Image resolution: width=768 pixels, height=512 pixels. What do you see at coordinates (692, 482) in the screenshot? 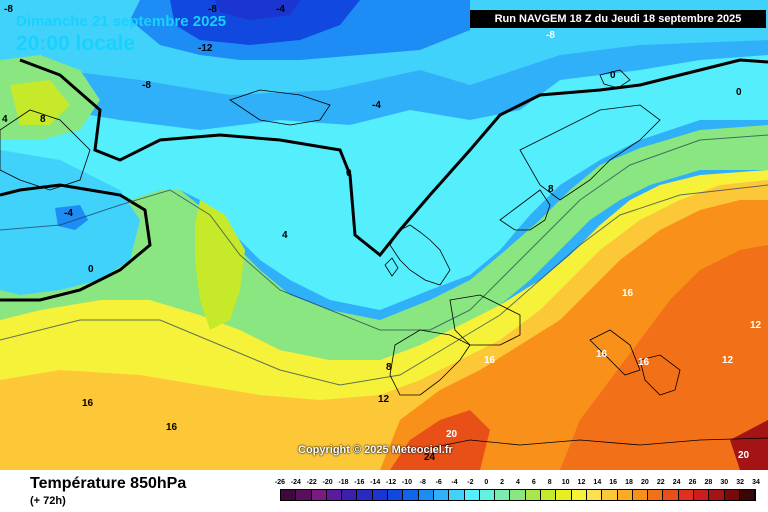
I see `color-scale-label: 26` at bounding box center [692, 482].